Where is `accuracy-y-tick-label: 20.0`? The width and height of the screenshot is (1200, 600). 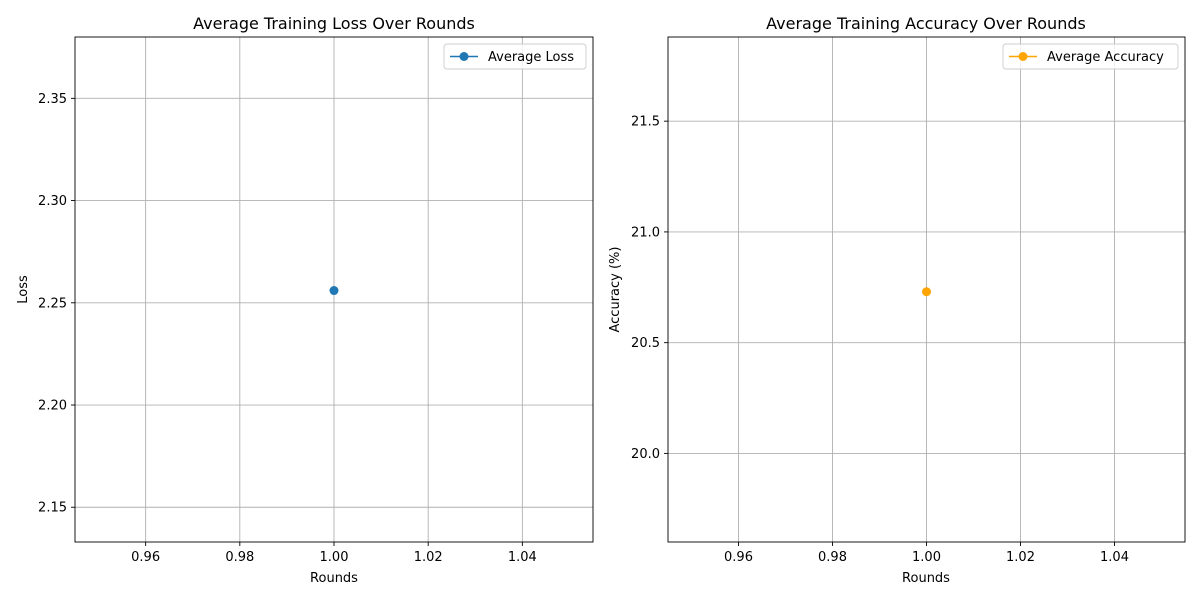
accuracy-y-tick-label: 20.0 is located at coordinates (645, 454).